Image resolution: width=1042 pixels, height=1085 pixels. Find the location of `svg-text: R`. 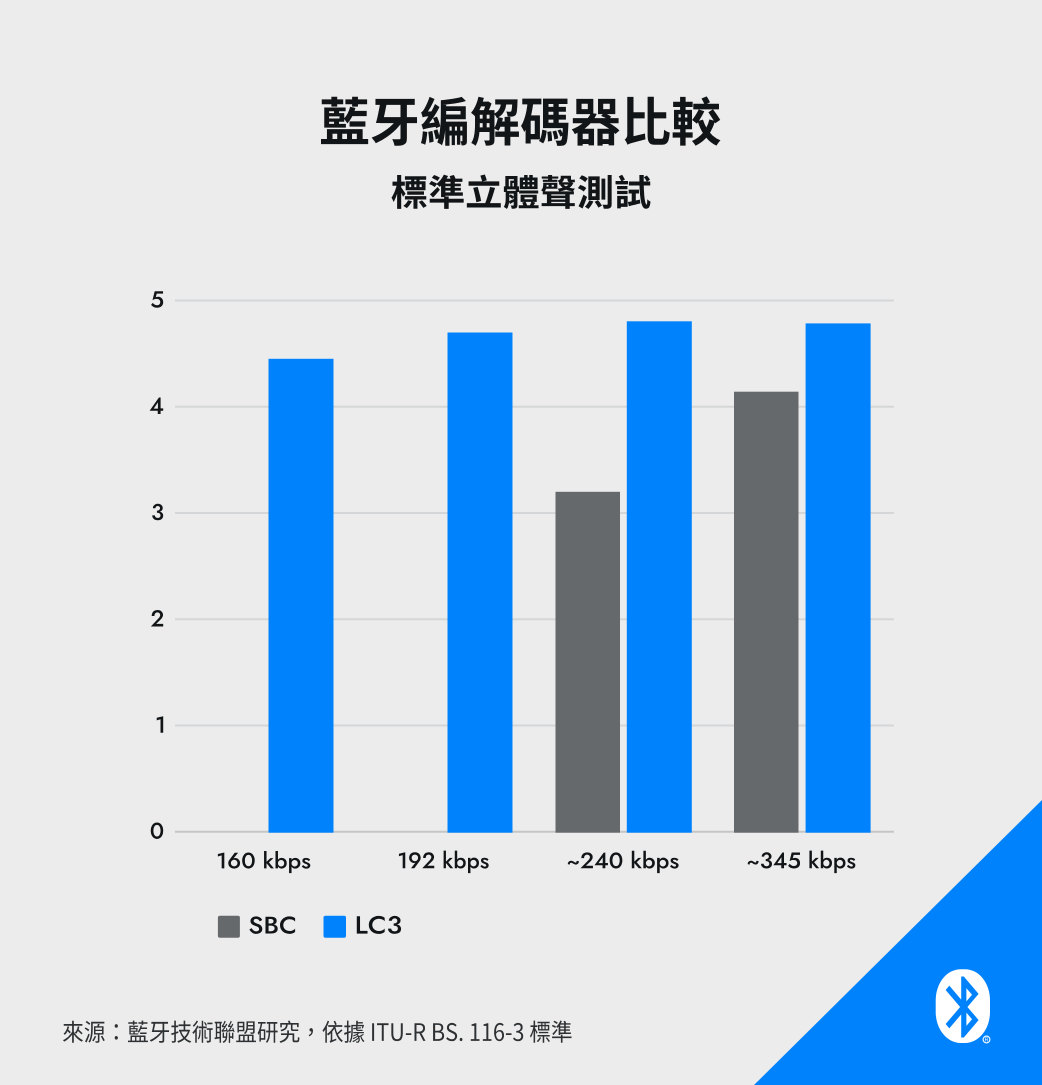

svg-text: R is located at coordinates (987, 1041).